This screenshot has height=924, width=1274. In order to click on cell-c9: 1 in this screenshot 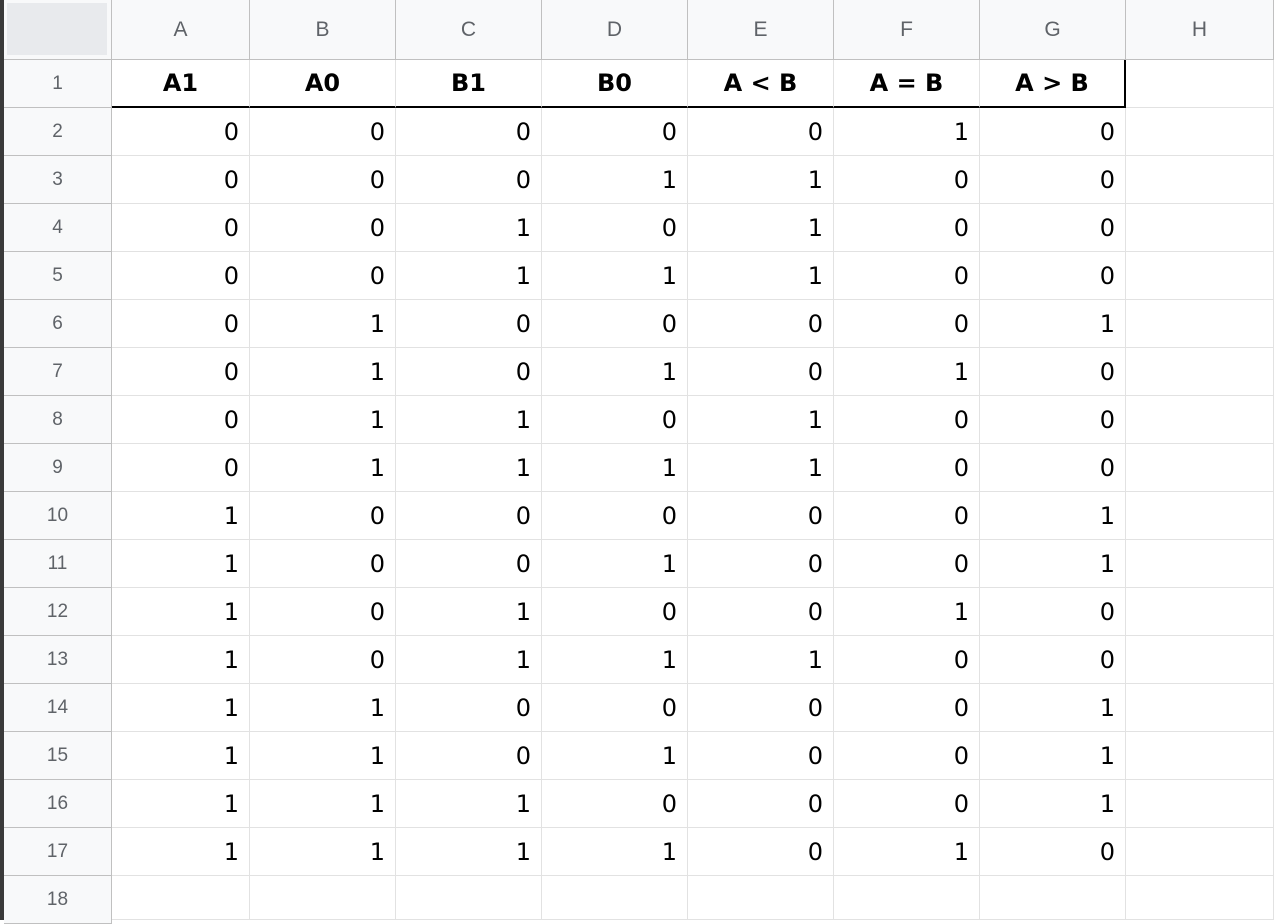, I will do `click(469, 468)`.